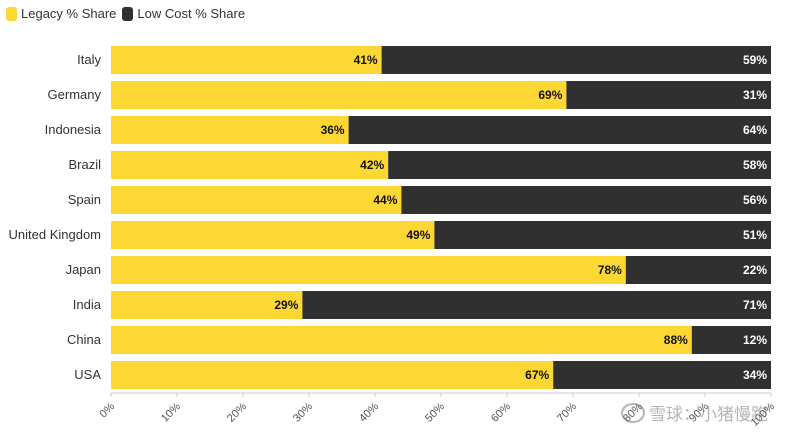 The image size is (790, 439). I want to click on x-tick-label: 60%, so click(501, 412).